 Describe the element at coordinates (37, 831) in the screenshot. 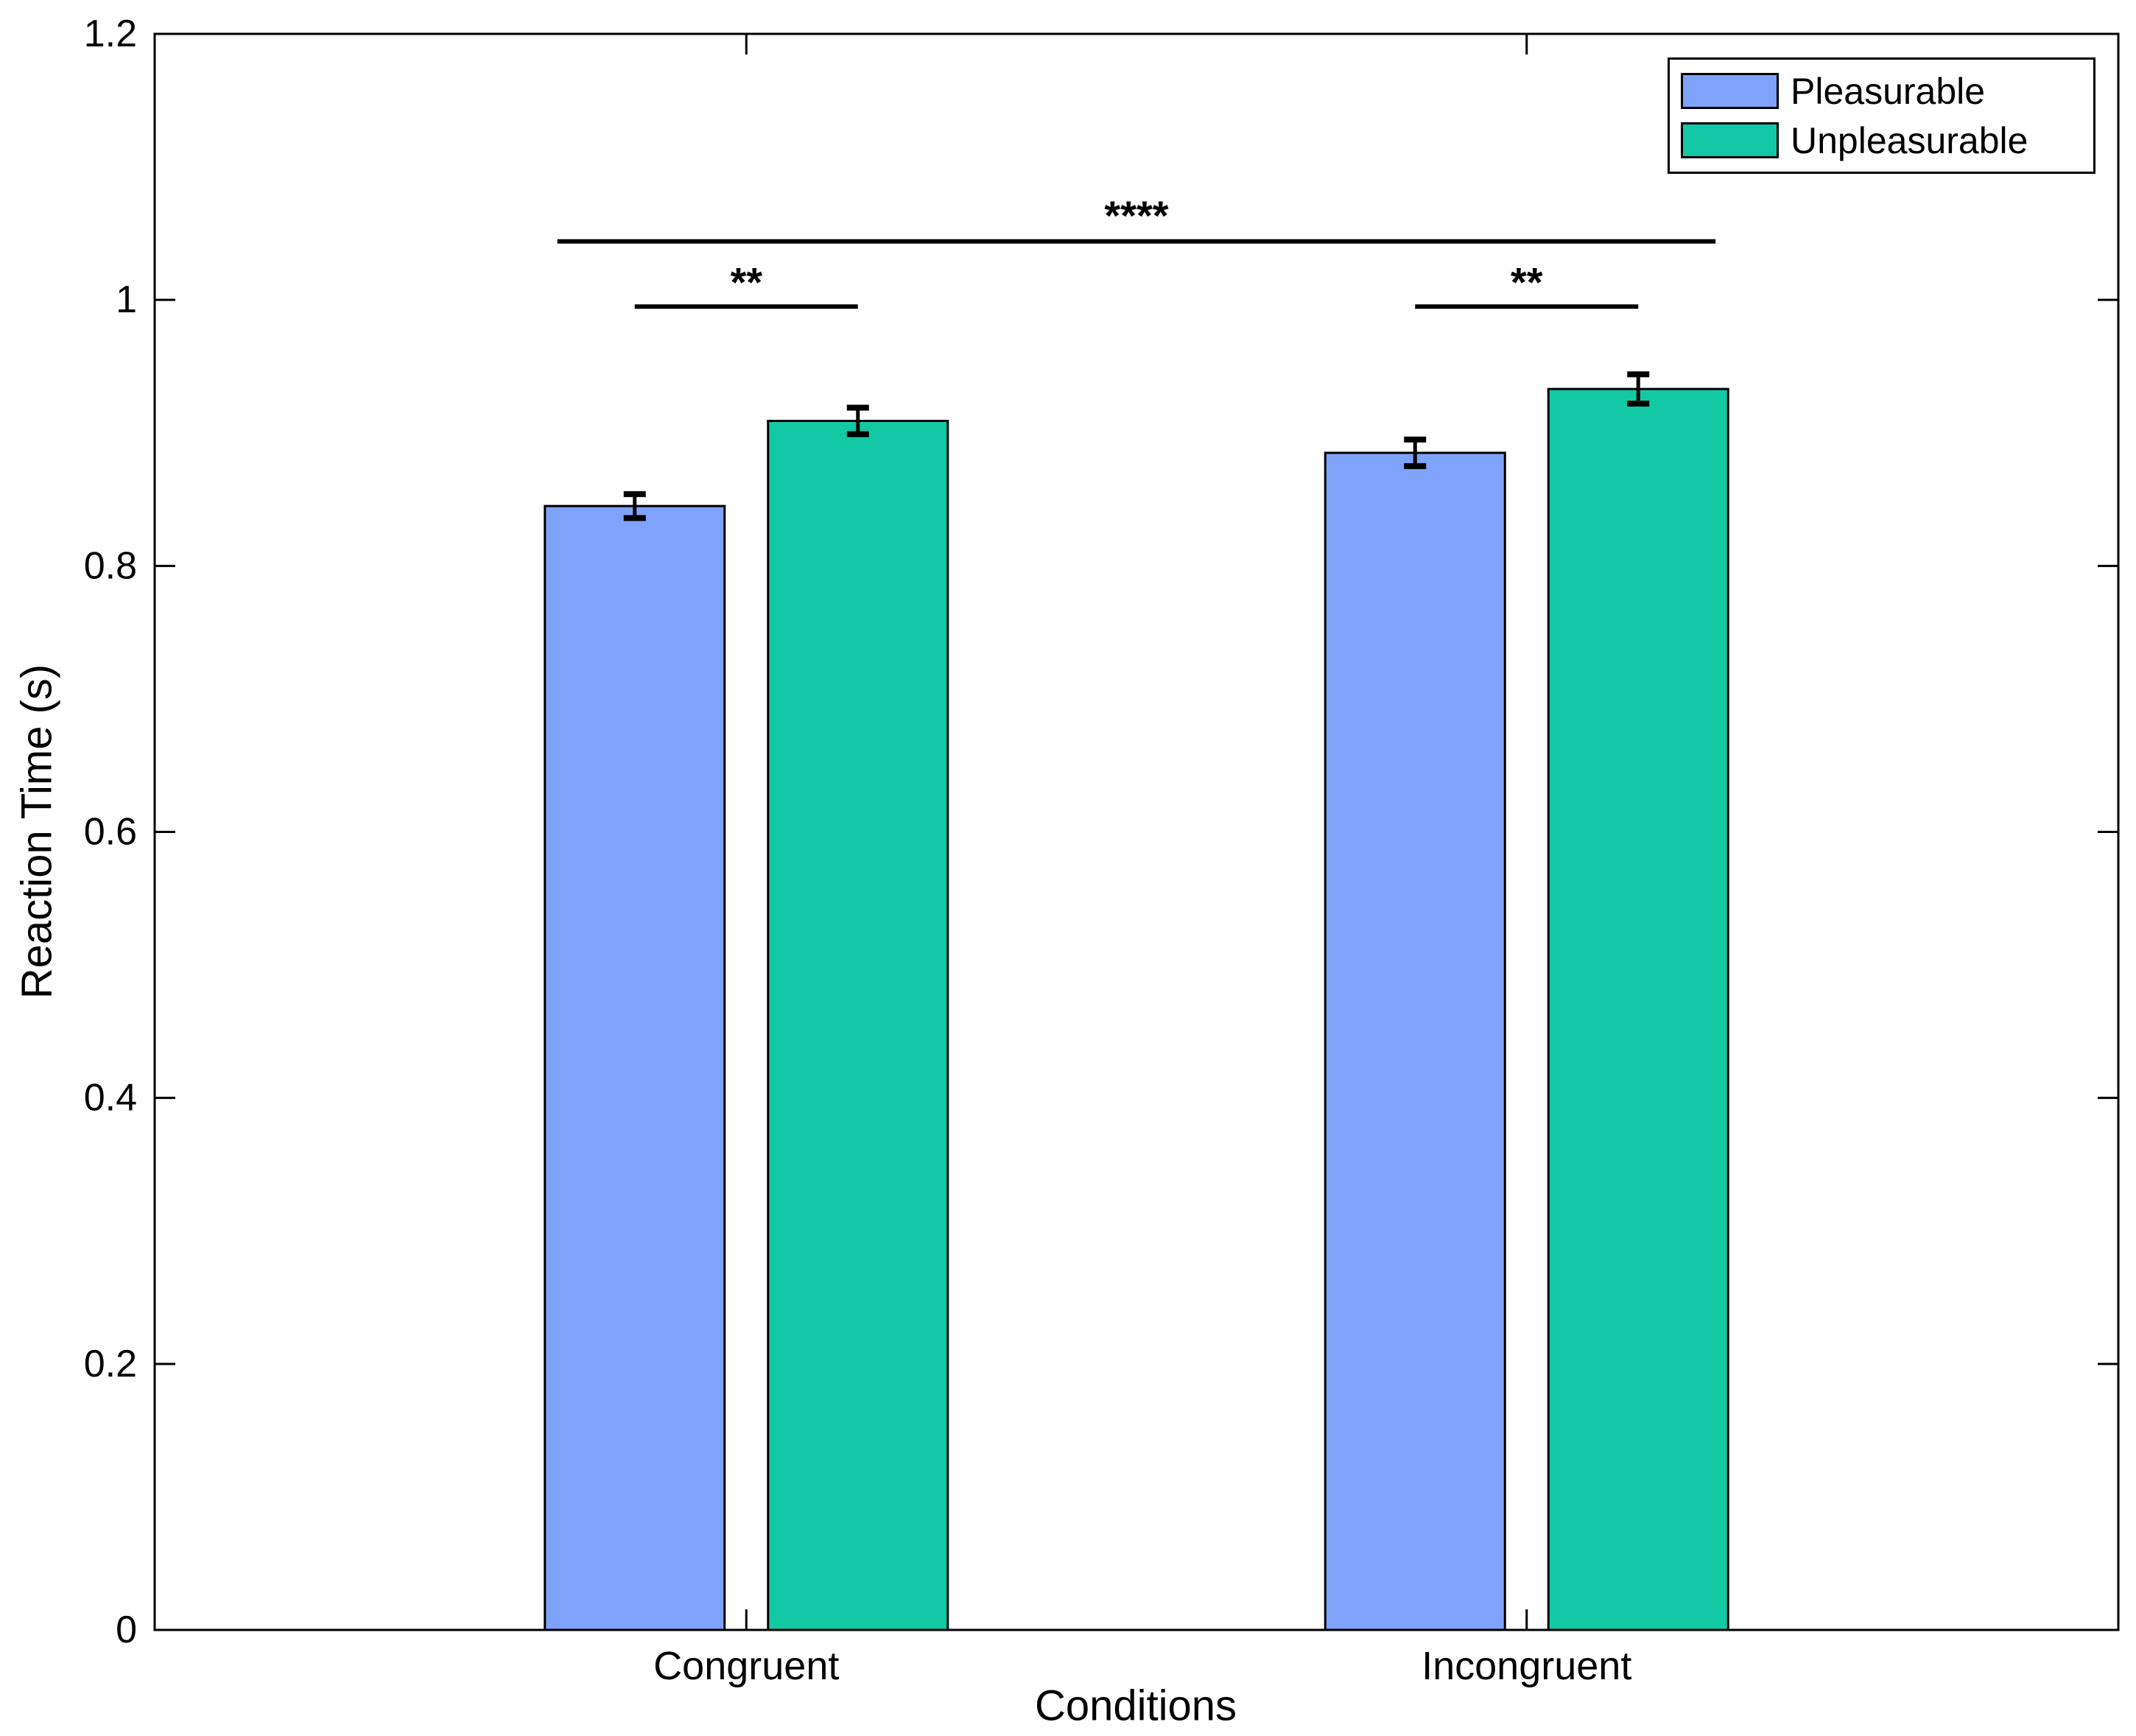

I see `y-axis-label: Reaction Time (s)` at that location.